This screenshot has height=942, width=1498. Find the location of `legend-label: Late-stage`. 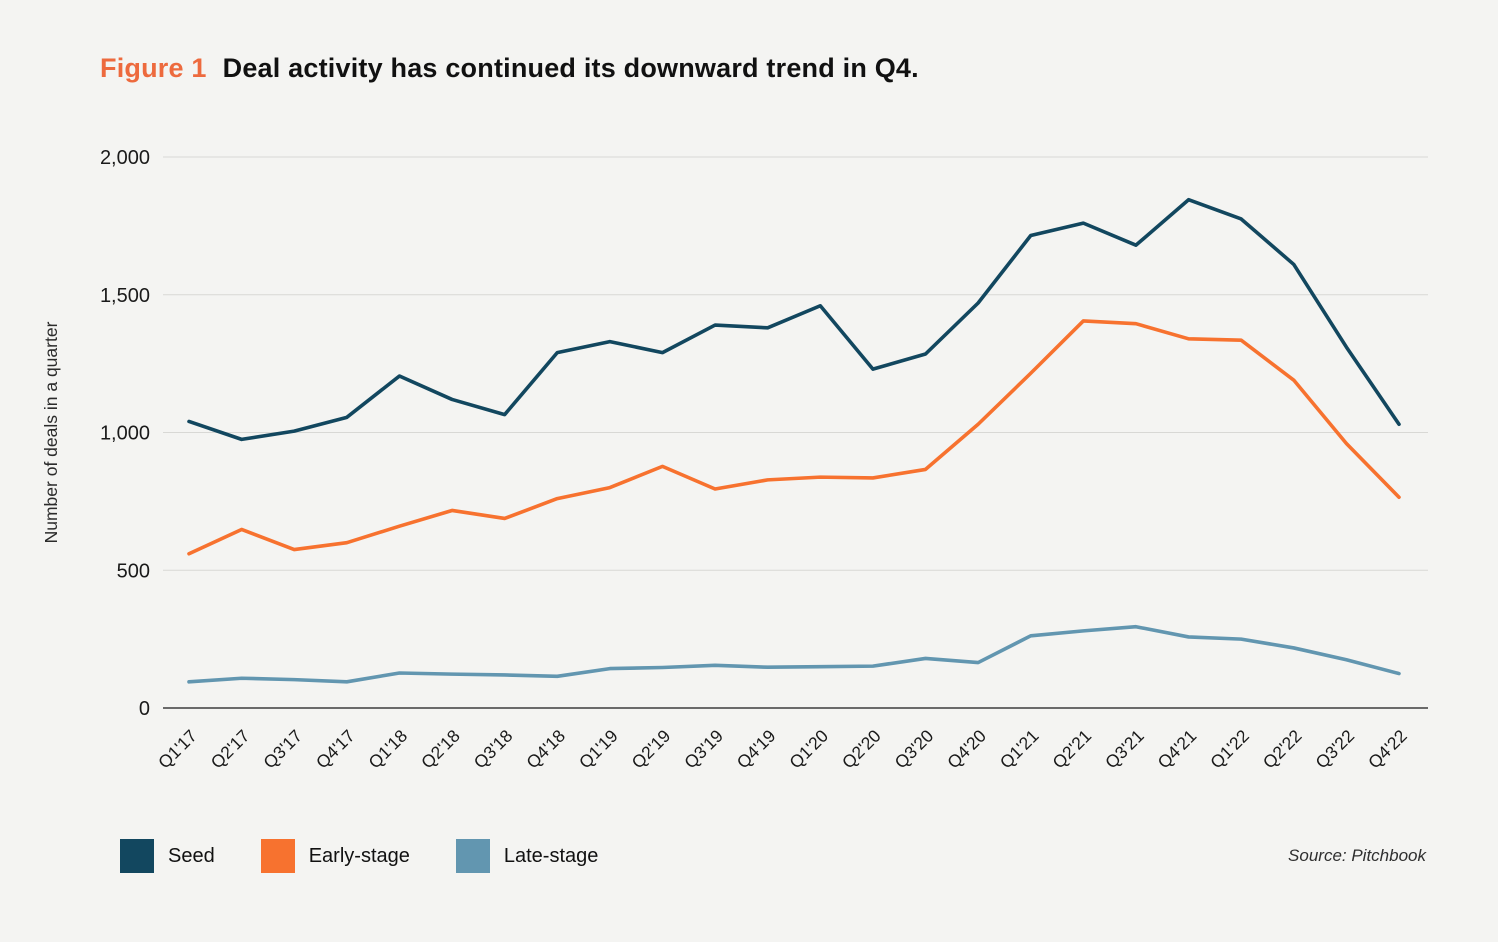

legend-label: Late-stage is located at coordinates (551, 855).